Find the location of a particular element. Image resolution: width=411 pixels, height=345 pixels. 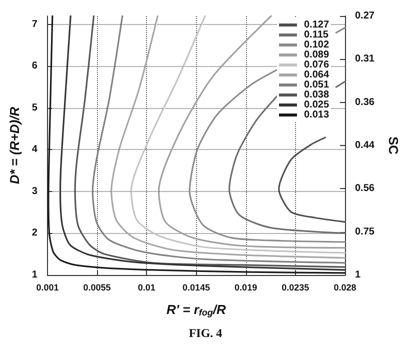

y-tick-label: 1 is located at coordinates (35, 275).